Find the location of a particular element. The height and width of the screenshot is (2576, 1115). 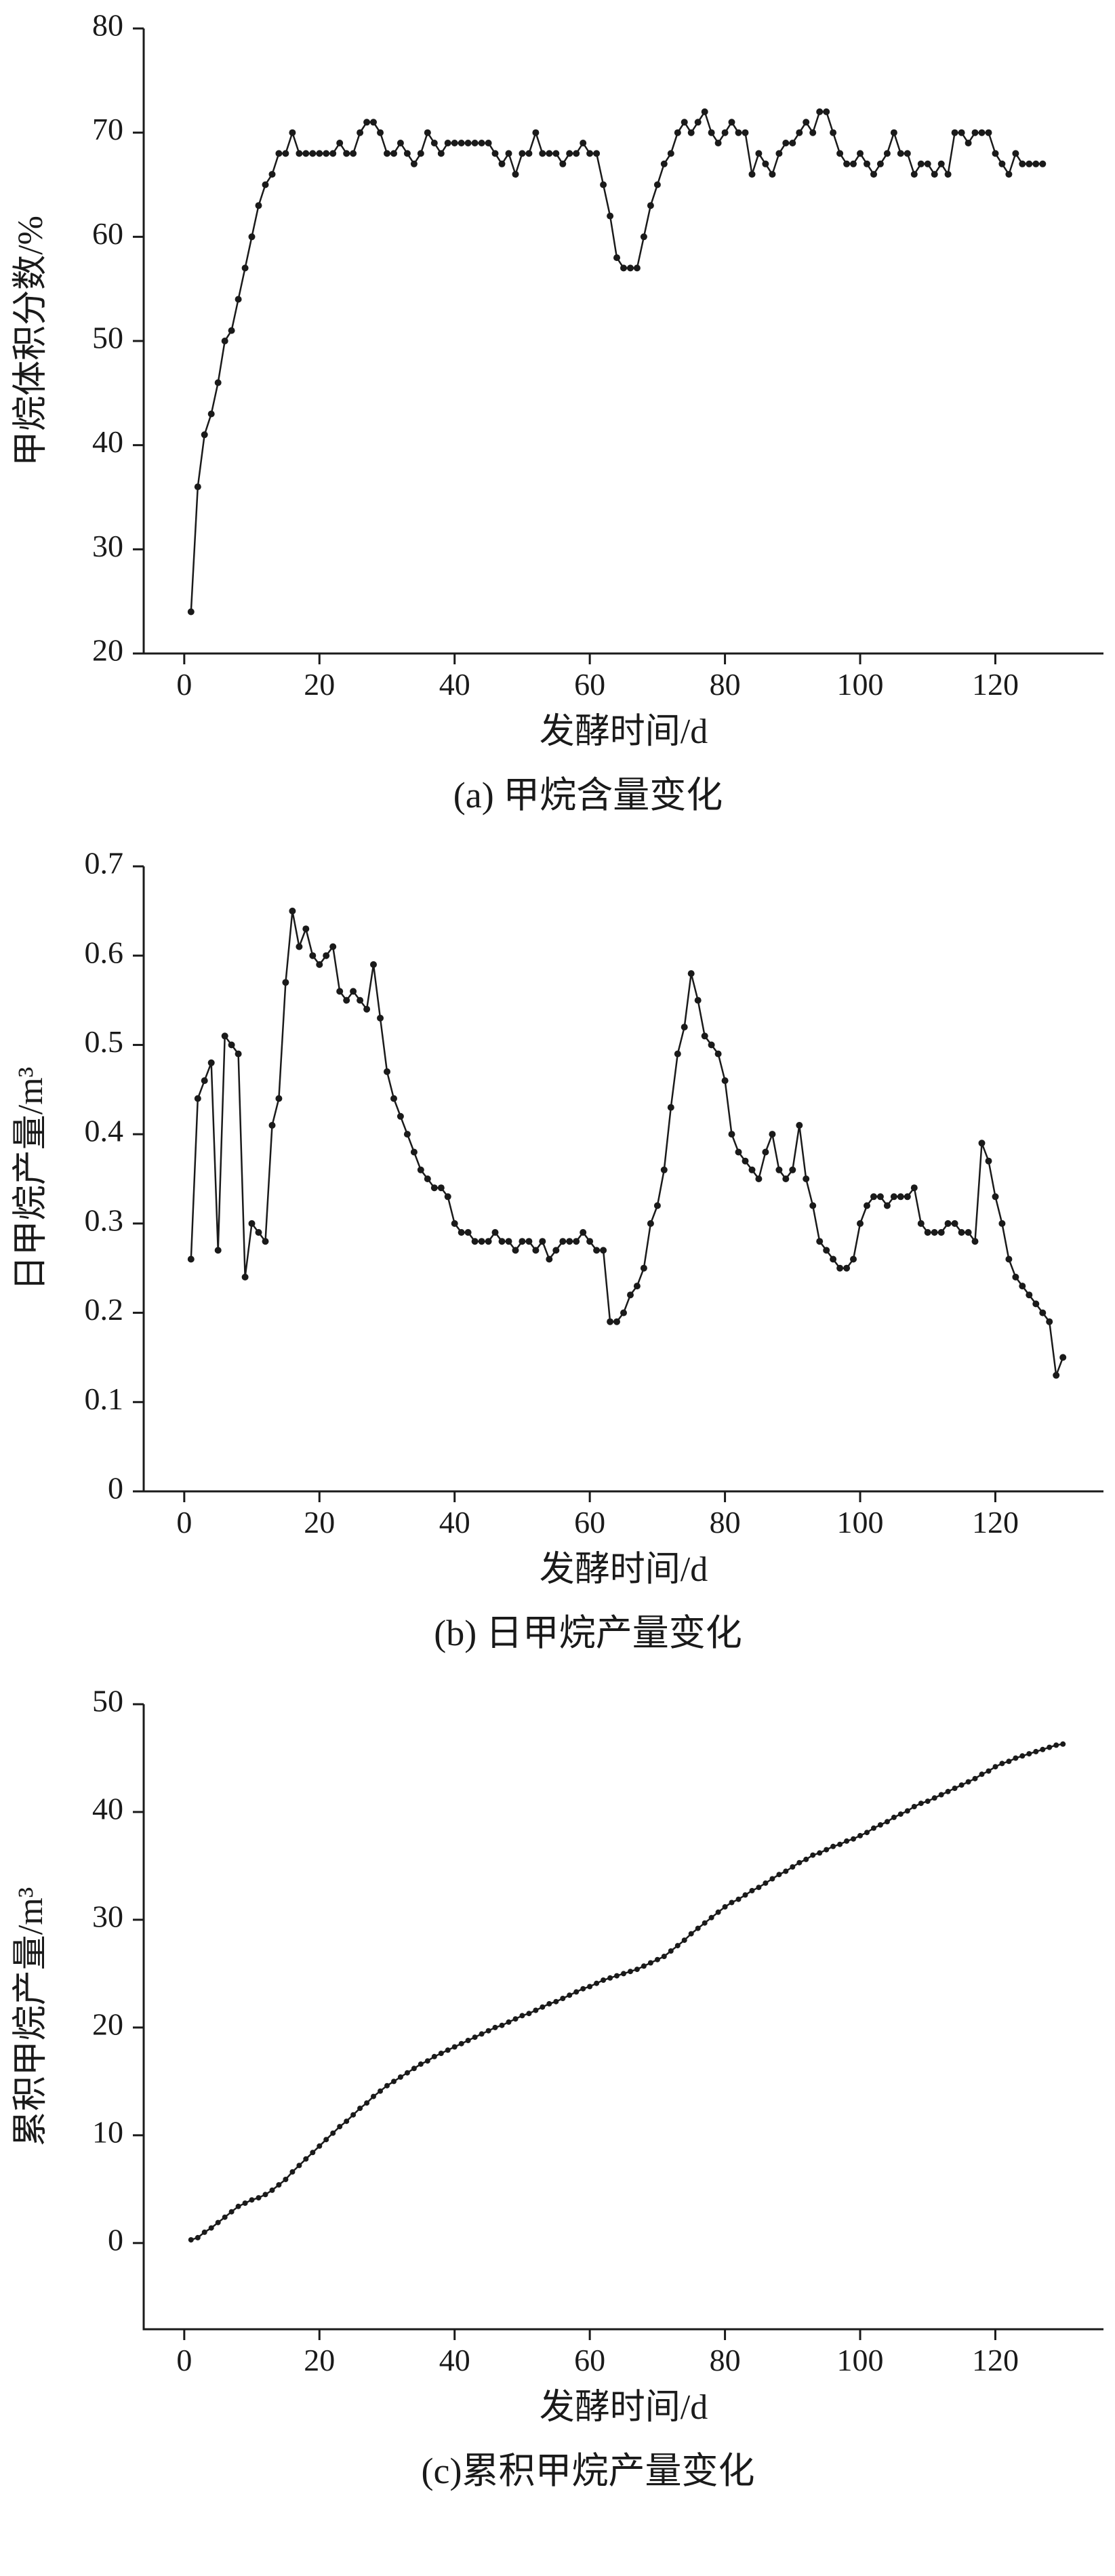

y-tick-label: 20 is located at coordinates (107, 650).